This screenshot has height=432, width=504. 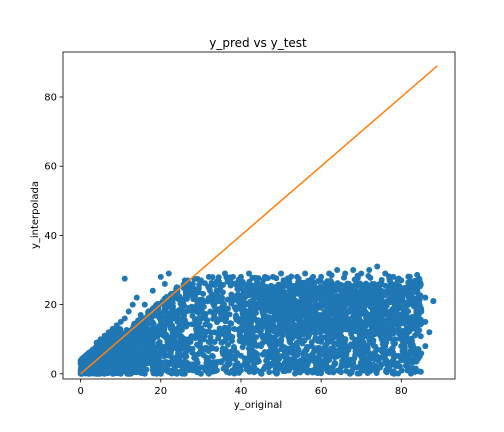 I want to click on chart-title: y_pred vs y_test, so click(x=258, y=43).